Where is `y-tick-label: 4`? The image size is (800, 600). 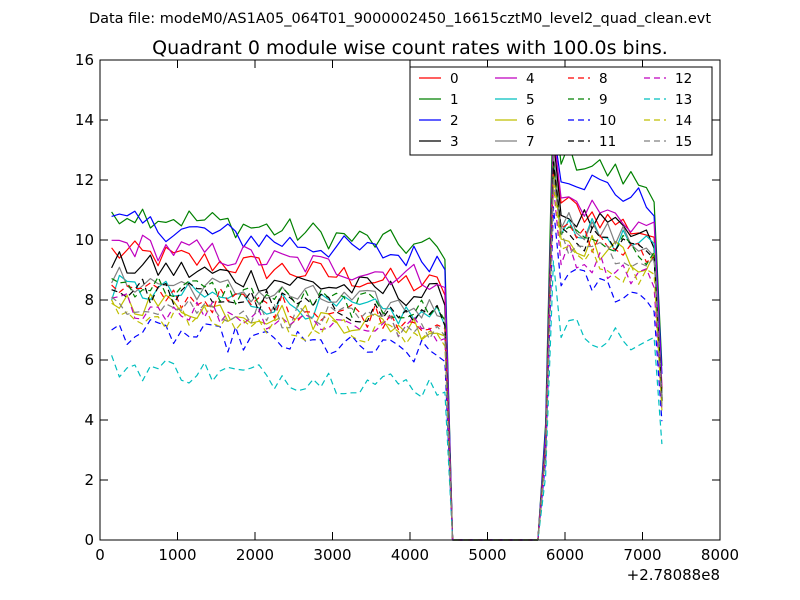
y-tick-label: 4 is located at coordinates (89, 420).